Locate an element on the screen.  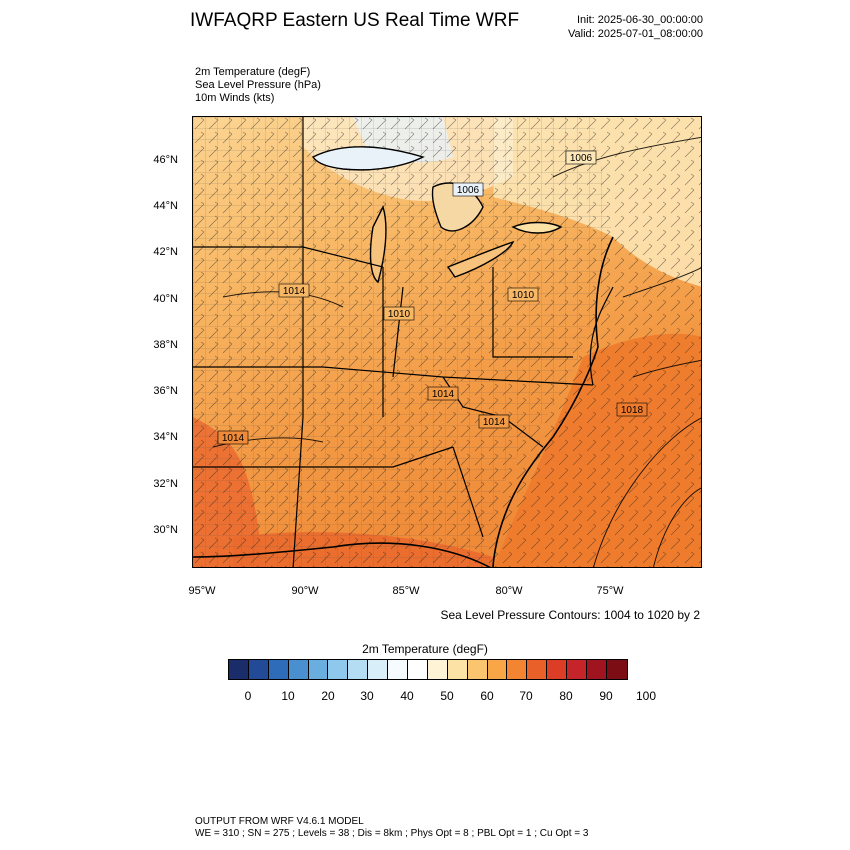
footer-line-model: OUTPUT FROM WRF V4.6.1 MODEL is located at coordinates (279, 821).